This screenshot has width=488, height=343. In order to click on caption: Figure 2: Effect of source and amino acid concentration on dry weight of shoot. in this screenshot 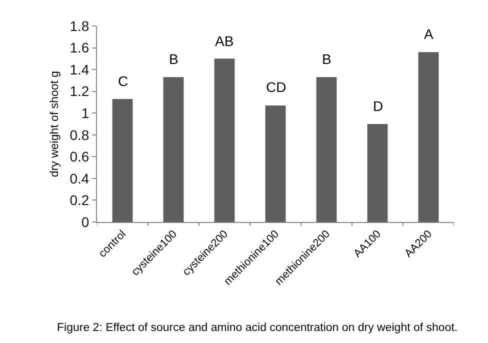, I will do `click(257, 328)`.